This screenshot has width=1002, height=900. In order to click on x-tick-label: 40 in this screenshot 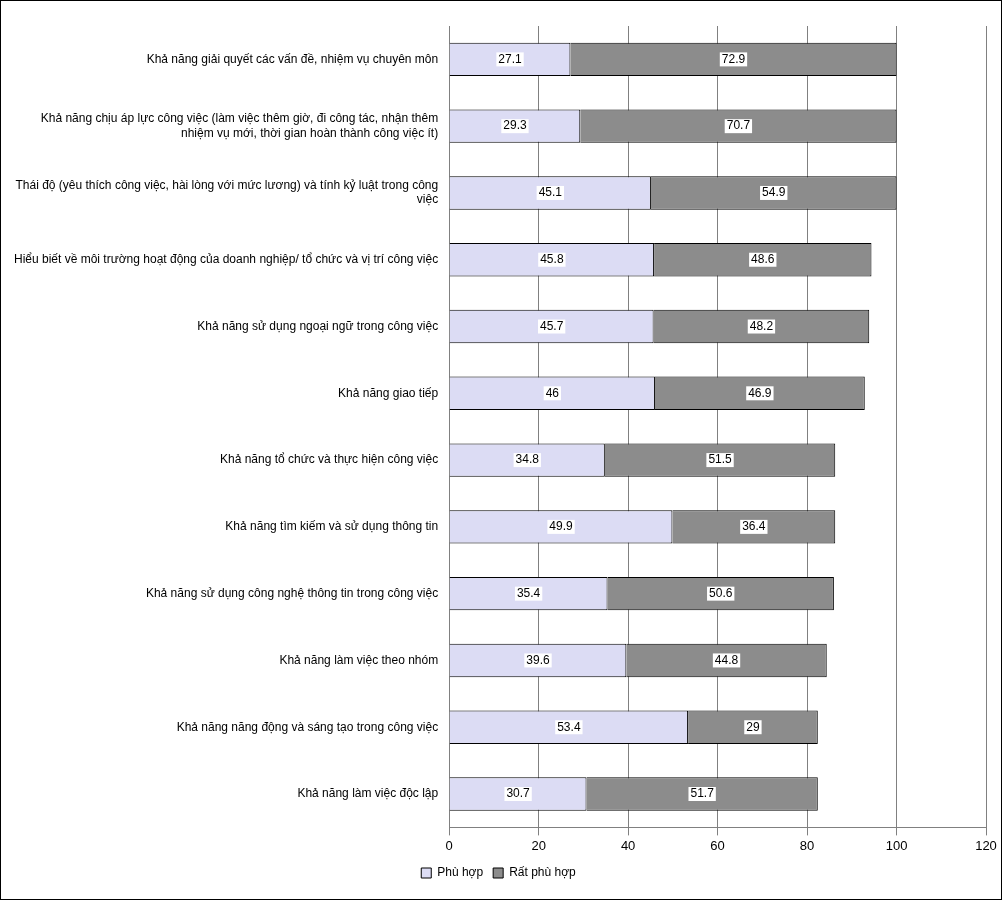, I will do `click(628, 845)`.